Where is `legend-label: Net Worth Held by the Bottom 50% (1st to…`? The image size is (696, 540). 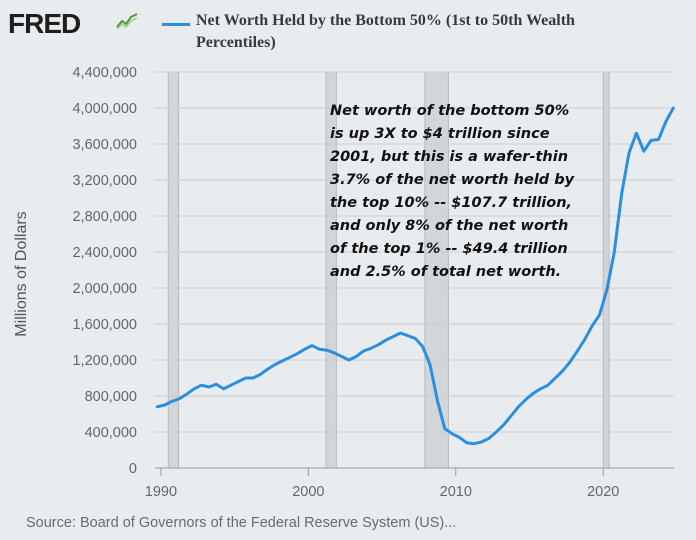
legend-label: Net Worth Held by the Bottom 50% (1st to… is located at coordinates (385, 31).